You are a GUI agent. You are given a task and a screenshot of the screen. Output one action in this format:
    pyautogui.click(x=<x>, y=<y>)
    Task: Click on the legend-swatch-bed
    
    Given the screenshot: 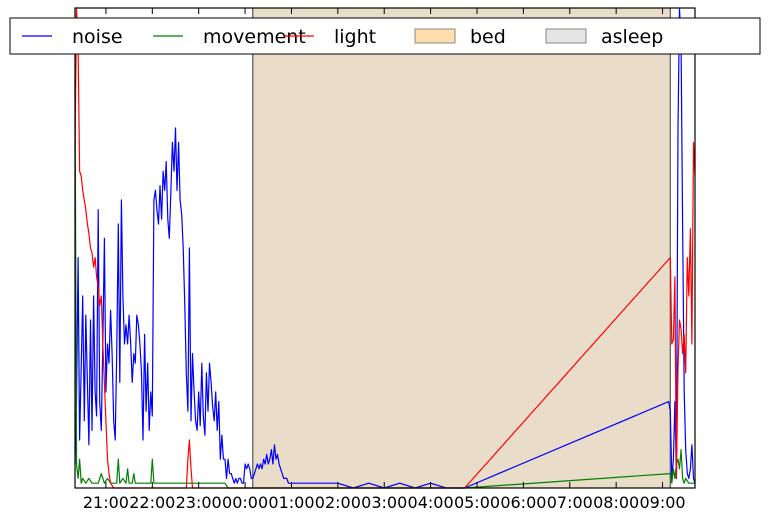 What is the action you would take?
    pyautogui.click(x=435, y=36)
    